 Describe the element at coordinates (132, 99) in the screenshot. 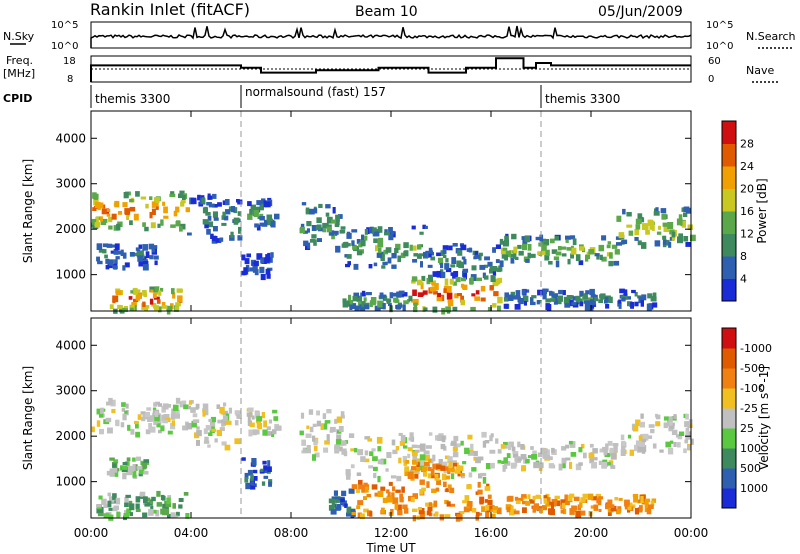

I see `cpid-segment-1: themis 3300` at that location.